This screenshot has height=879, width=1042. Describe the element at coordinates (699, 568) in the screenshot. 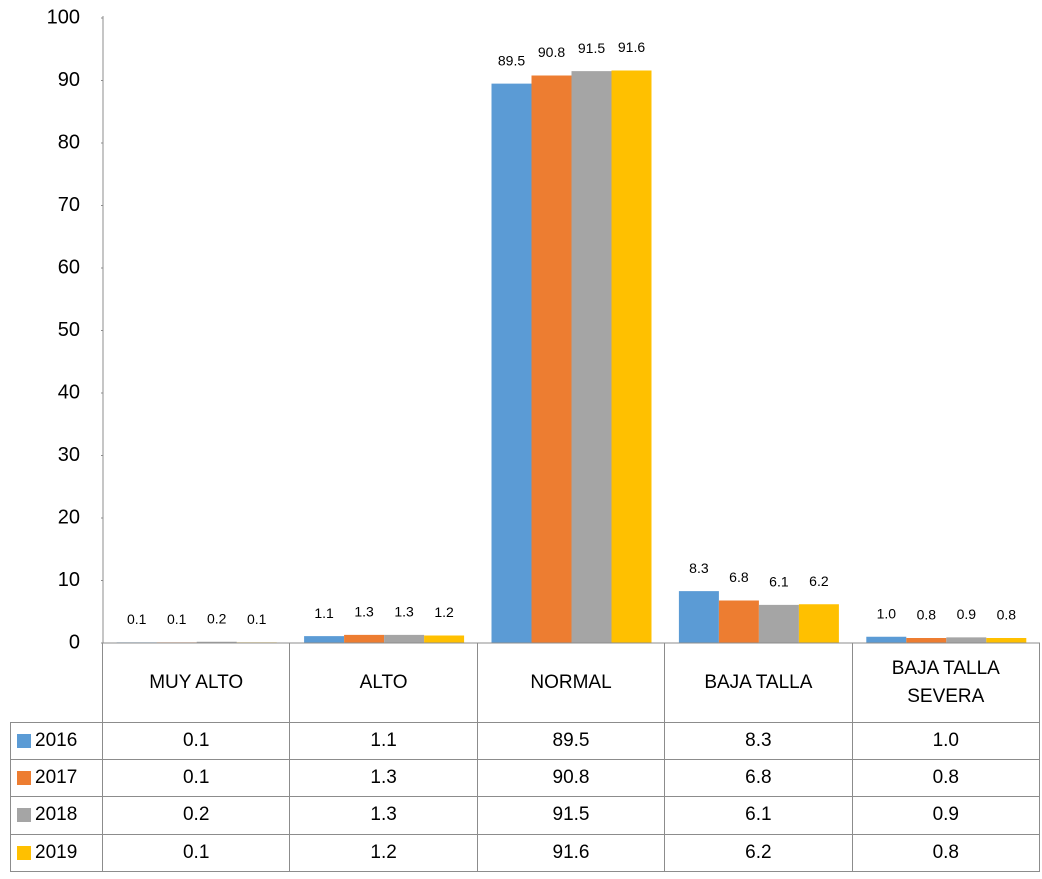

I see `data-label: 8.3` at that location.